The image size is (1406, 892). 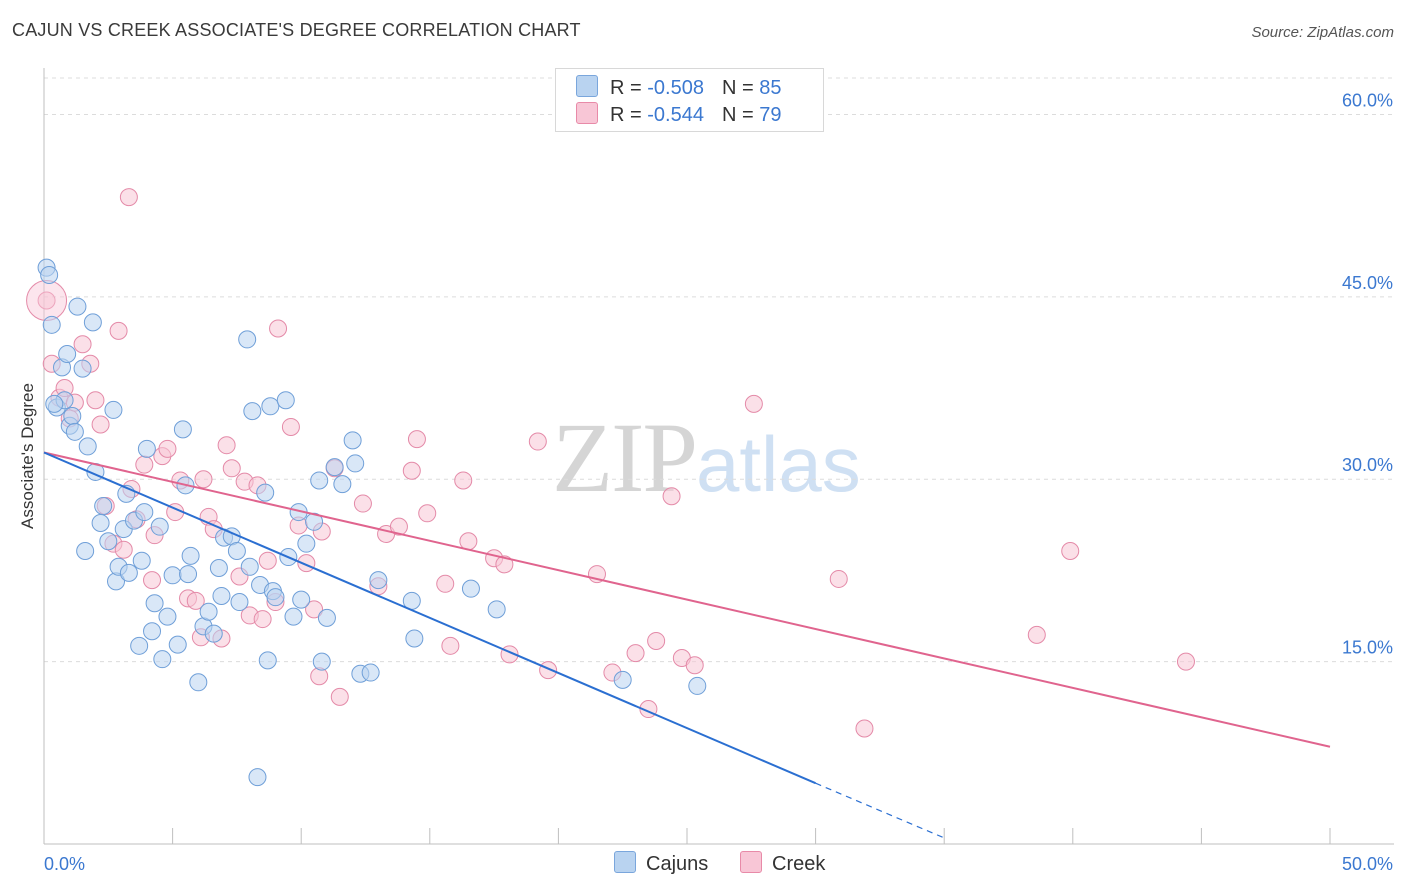 I want to click on legend-n-value: 79, so click(x=770, y=115).